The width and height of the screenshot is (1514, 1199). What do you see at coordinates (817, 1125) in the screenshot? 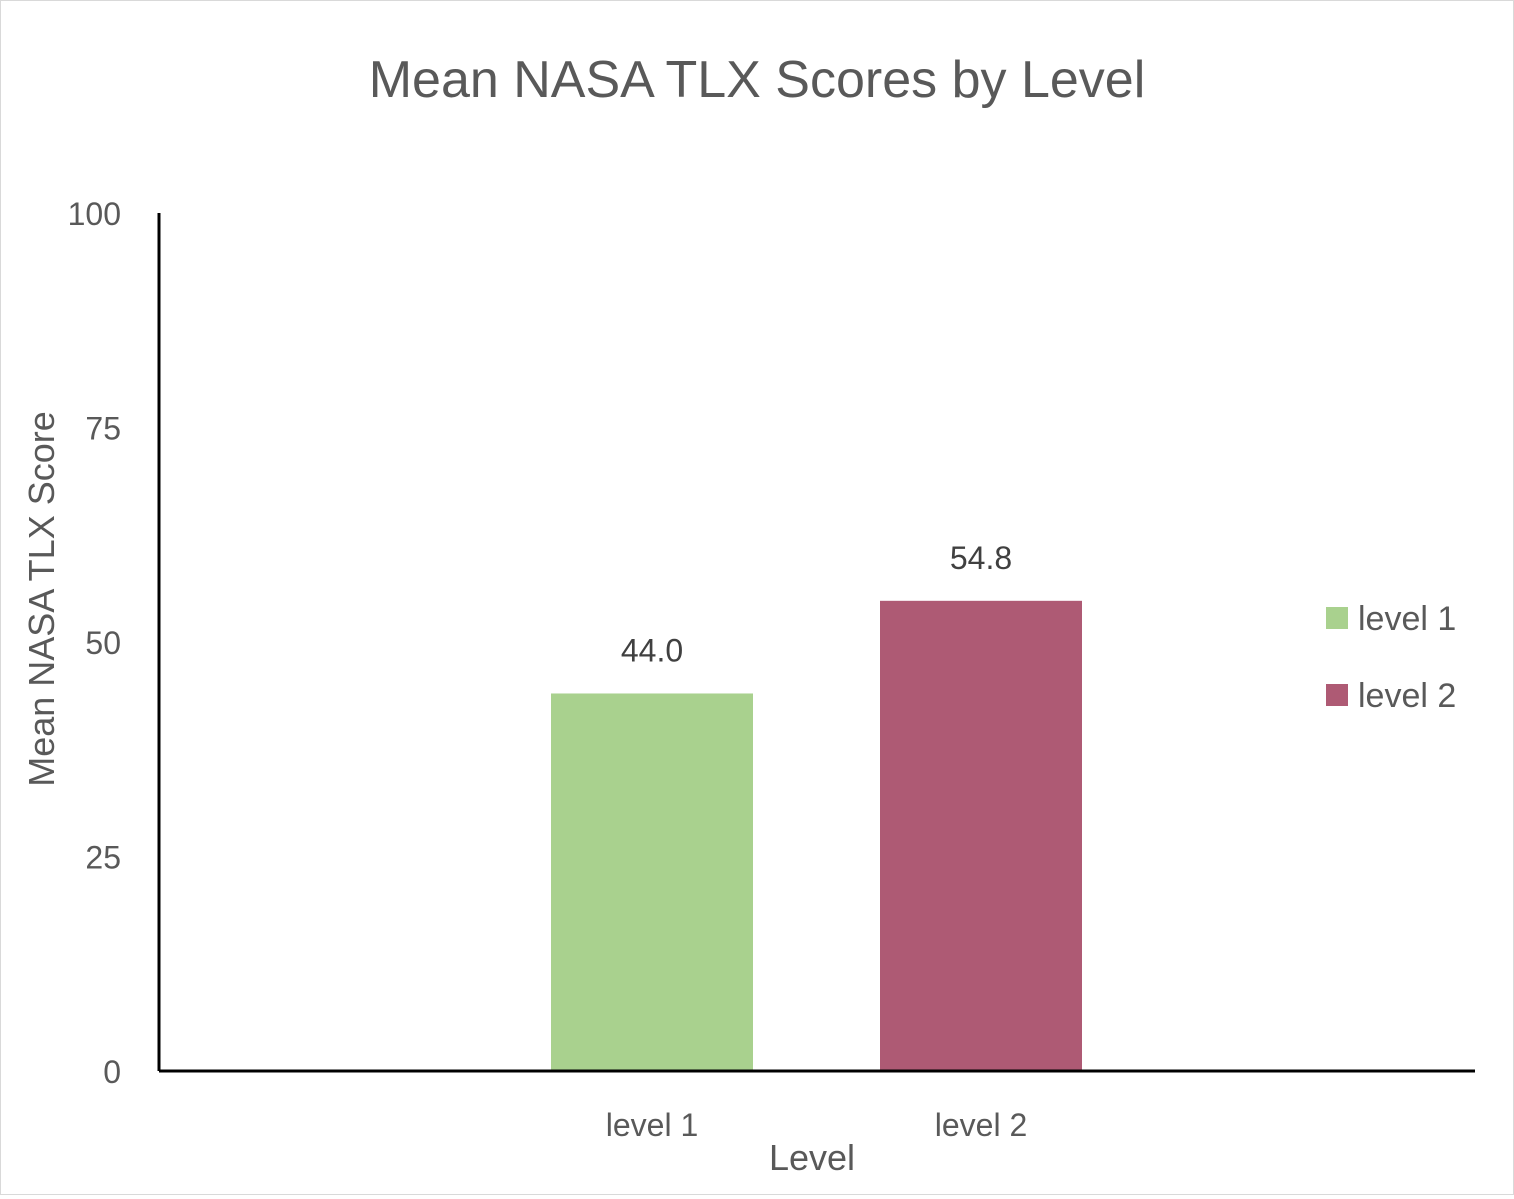
I see `x-tick-labels: level 1 level 2` at bounding box center [817, 1125].